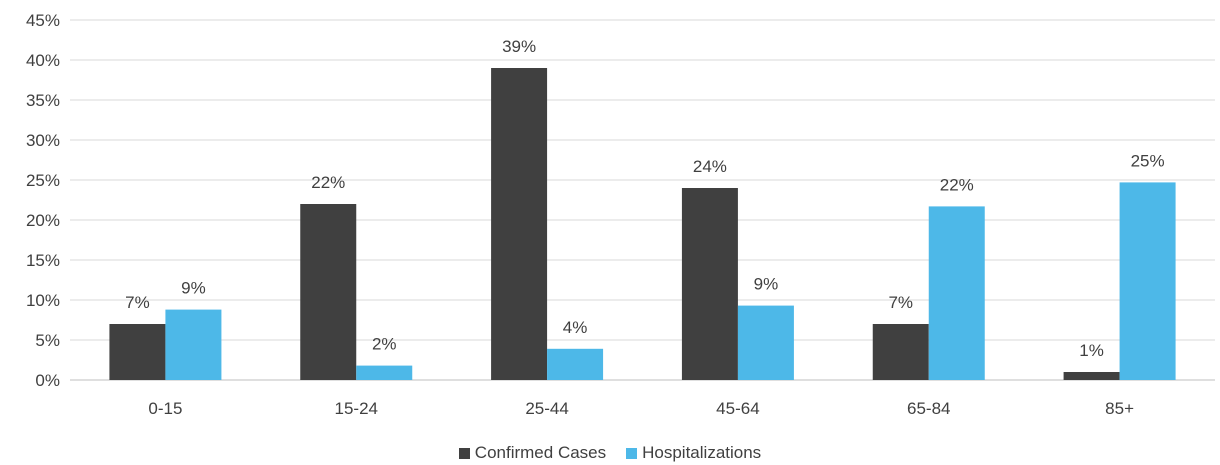  I want to click on legend-item-hospitalizations: Hospitalizations, so click(693, 453).